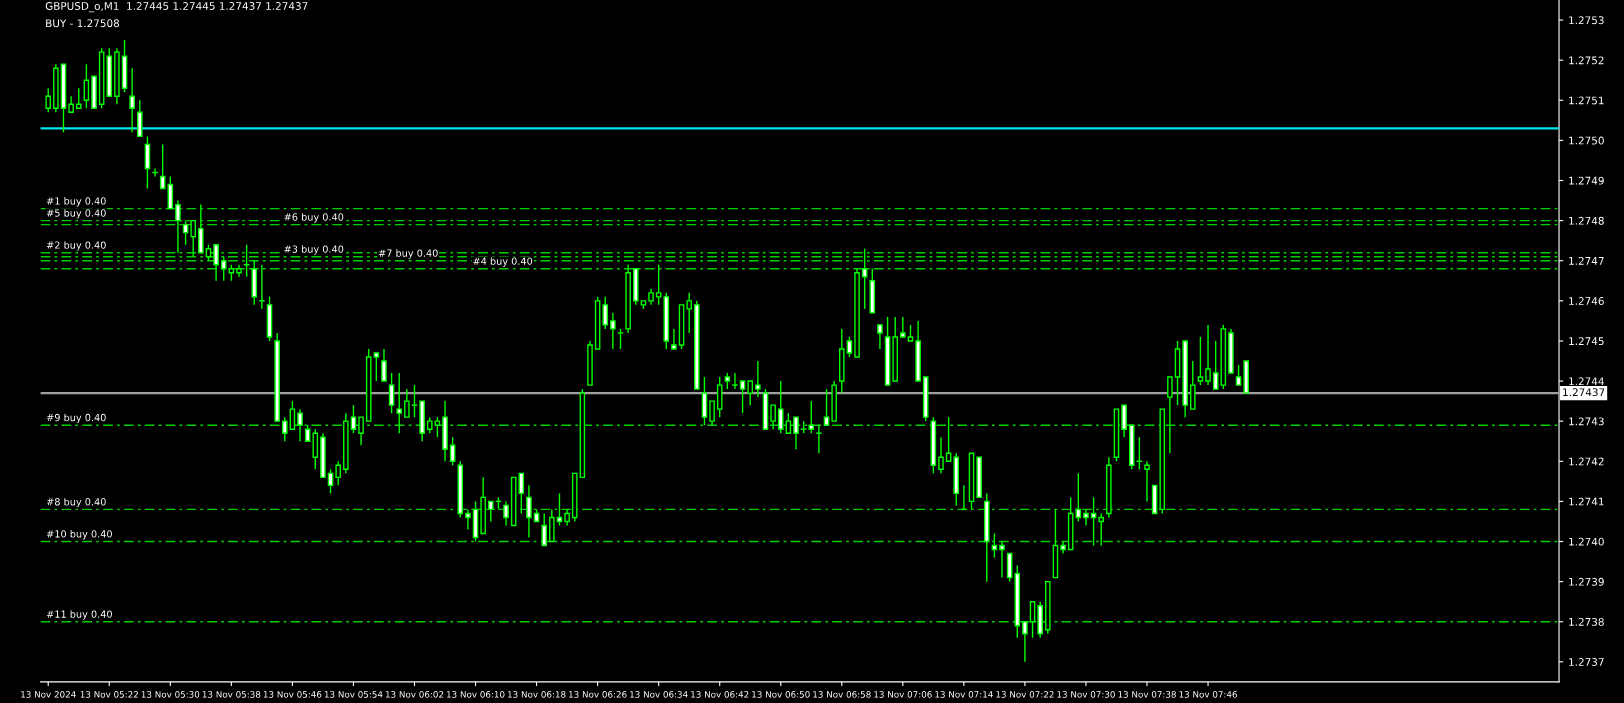  What do you see at coordinates (503, 262) in the screenshot?
I see `ref-line-label: #4 buy 0.40` at bounding box center [503, 262].